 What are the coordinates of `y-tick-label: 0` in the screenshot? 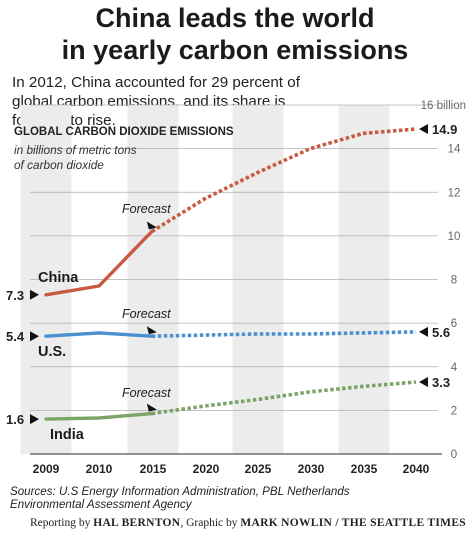 It's located at (454, 455).